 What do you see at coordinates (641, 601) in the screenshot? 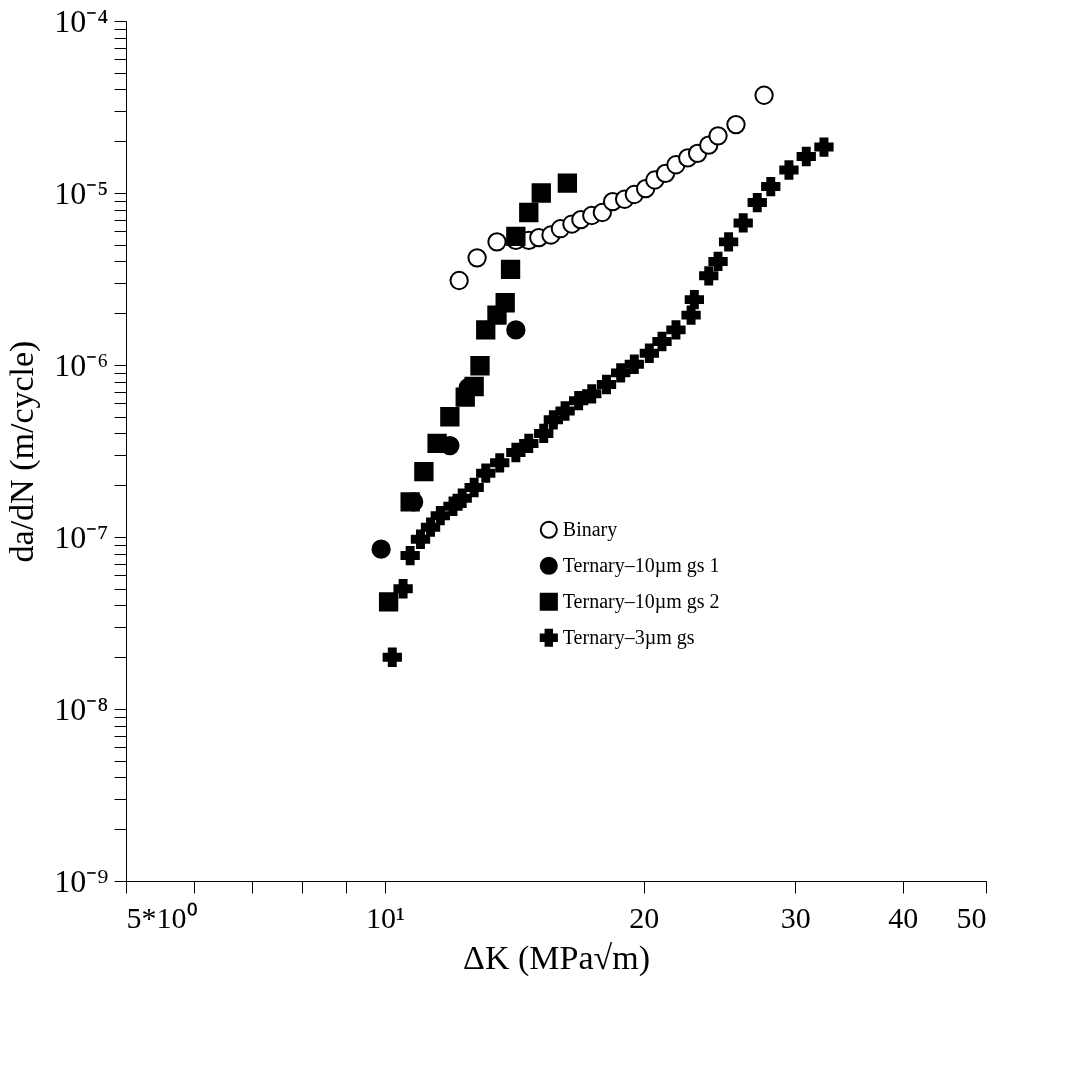
I see `legend-label: Ternary–10µm gs 2` at bounding box center [641, 601].